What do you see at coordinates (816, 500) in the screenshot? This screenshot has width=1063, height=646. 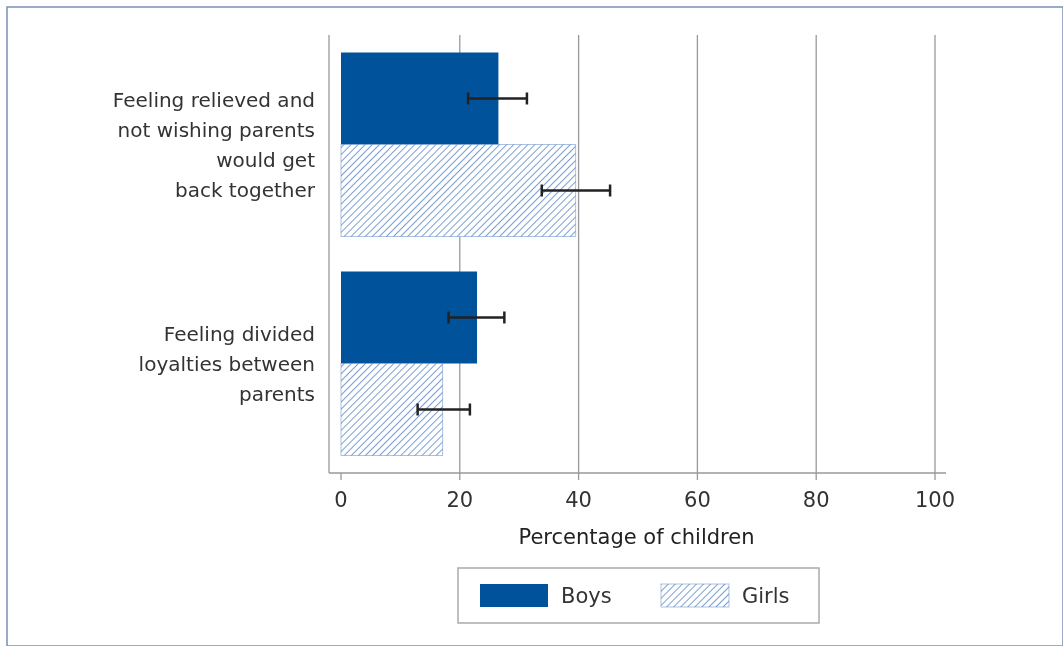 I see `x-tick-label: 80` at bounding box center [816, 500].